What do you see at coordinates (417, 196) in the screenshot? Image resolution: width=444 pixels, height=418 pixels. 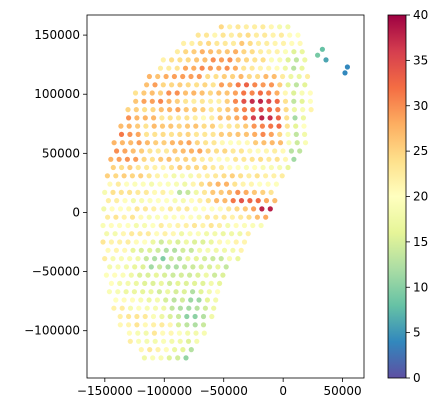 I see `colorbar-axis: 0 5 10 15 20 25 30 35 40` at bounding box center [417, 196].